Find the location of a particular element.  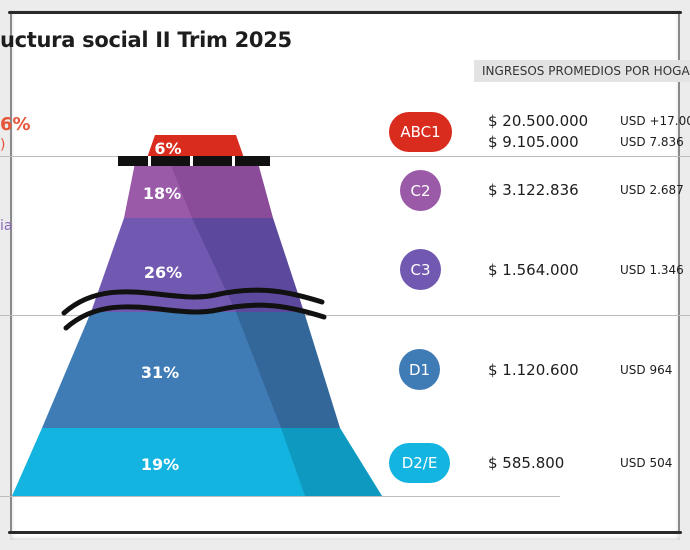

pct-label-d1: 31% is located at coordinates (160, 372).